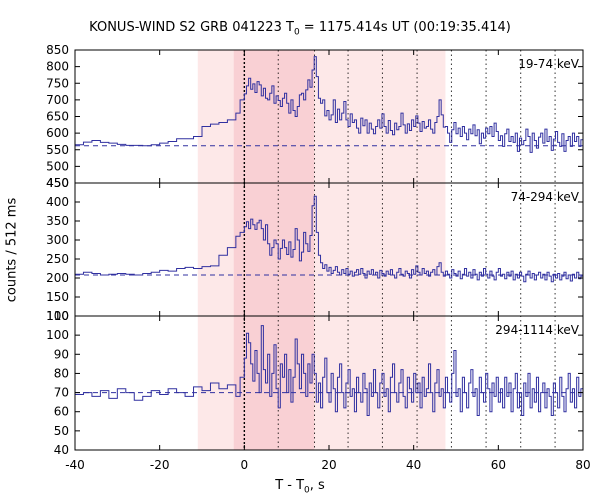  What do you see at coordinates (57, 50) in the screenshot?
I see `y-tick-label-0-8: 850` at bounding box center [57, 50].